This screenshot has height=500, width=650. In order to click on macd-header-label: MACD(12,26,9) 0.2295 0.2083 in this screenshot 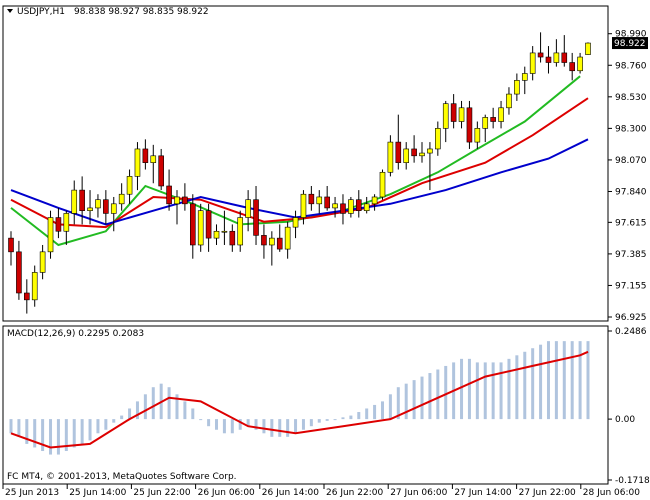, I will do `click(75, 334)`.